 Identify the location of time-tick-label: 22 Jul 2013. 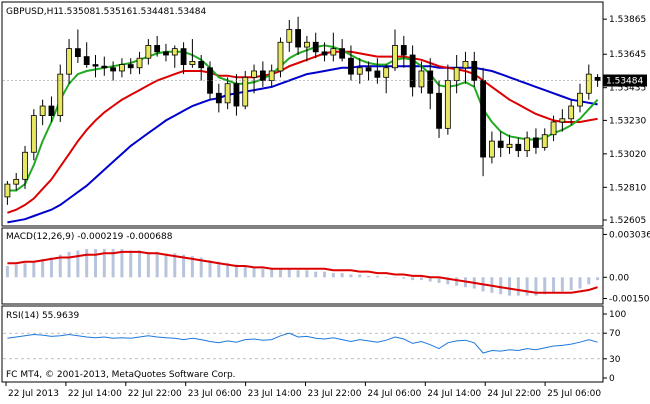
(33, 394).